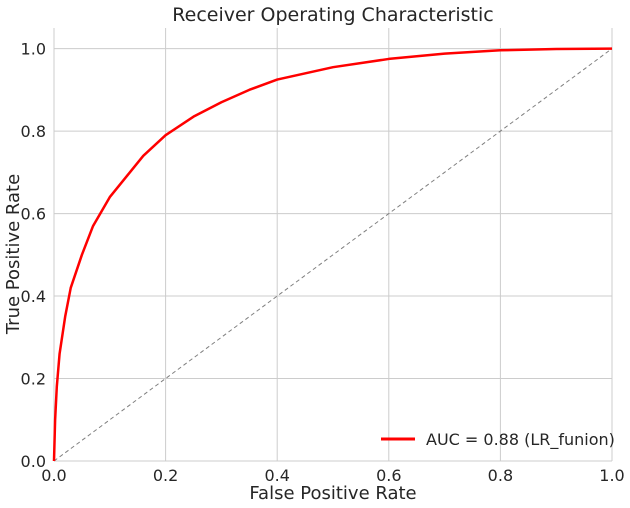 The height and width of the screenshot is (508, 630). I want to click on x-tick-label: 0.4, so click(276, 475).